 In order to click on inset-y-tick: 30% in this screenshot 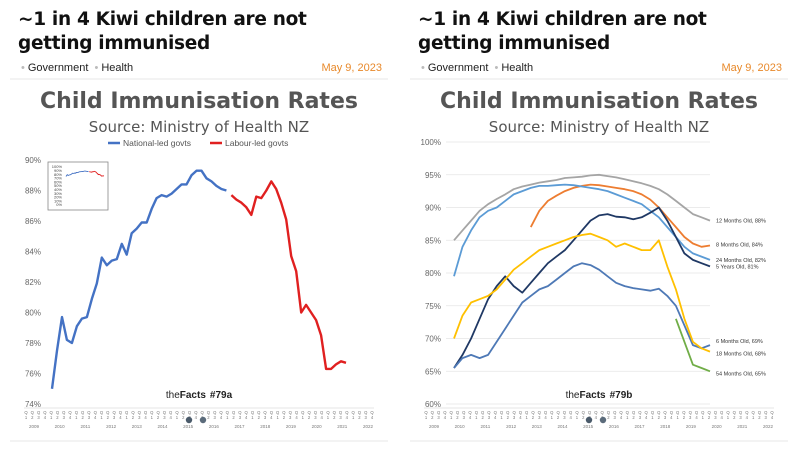, I will do `click(58, 193)`.